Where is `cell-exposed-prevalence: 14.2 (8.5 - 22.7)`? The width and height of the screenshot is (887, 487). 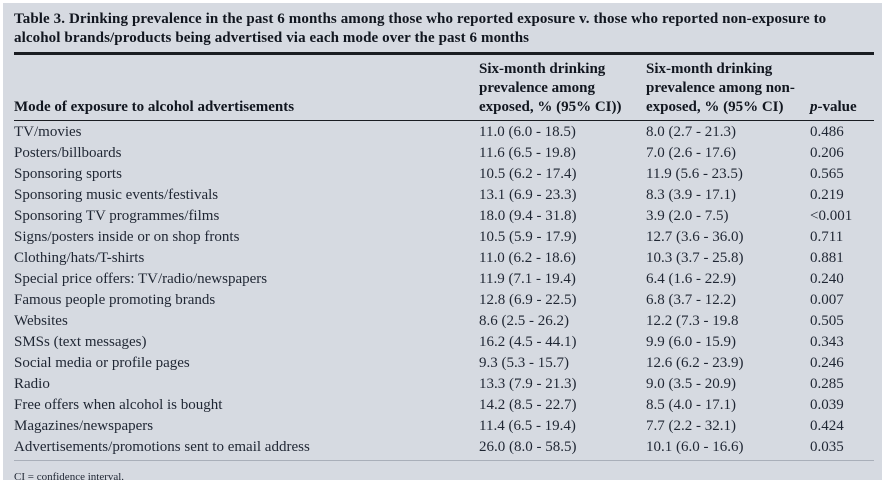
cell-exposed-prevalence: 14.2 (8.5 - 22.7) is located at coordinates (528, 405).